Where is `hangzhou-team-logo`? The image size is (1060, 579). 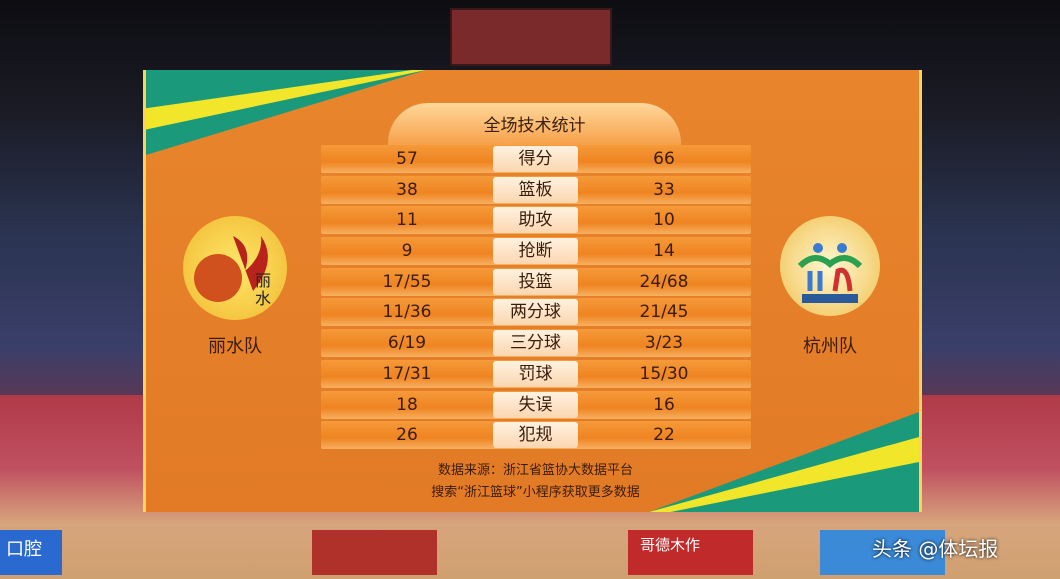
hangzhou-team-logo is located at coordinates (830, 266).